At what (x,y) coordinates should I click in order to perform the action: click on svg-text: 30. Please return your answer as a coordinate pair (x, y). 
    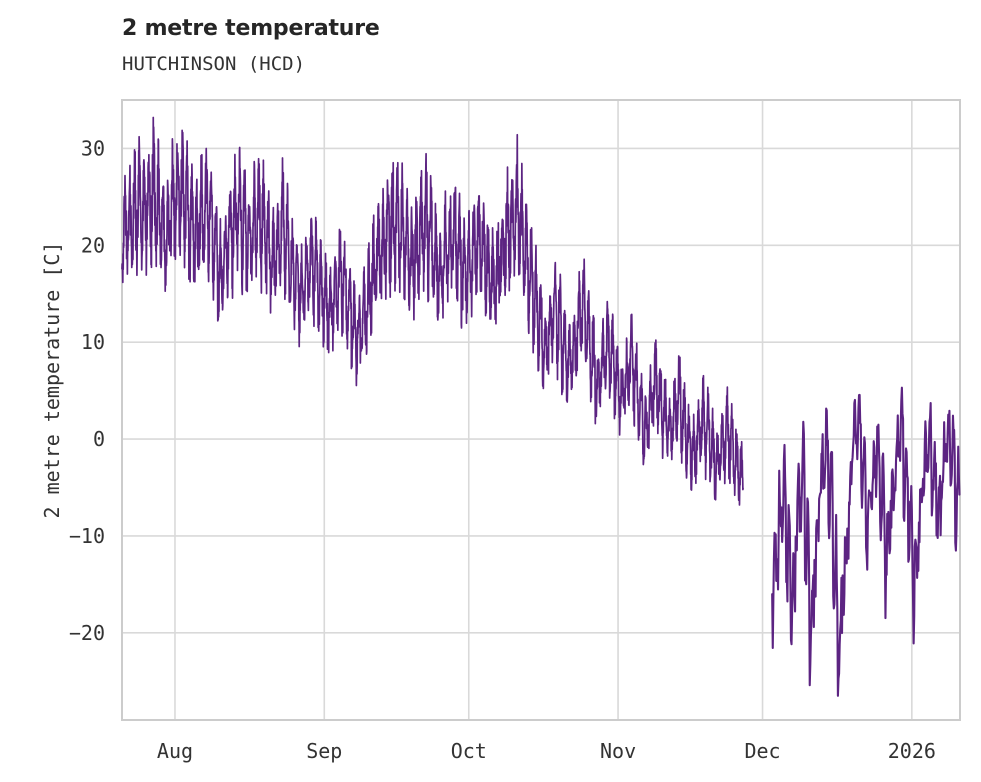
    Looking at the image, I should click on (93, 148).